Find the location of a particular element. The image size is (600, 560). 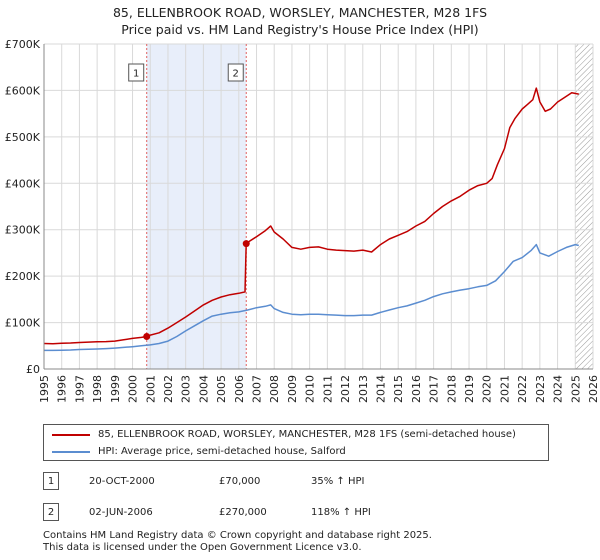

x-tick-label: 2026 is located at coordinates (593, 389).